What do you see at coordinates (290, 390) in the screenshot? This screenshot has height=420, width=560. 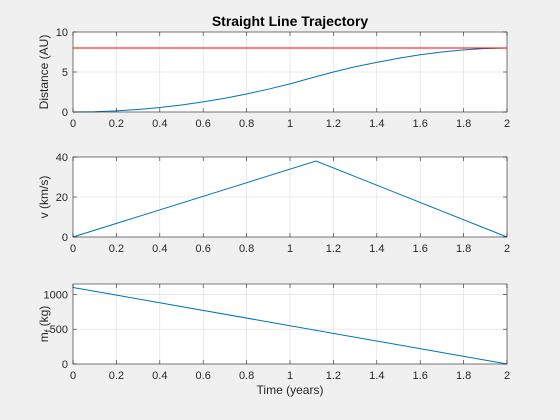 I see `x-axis-label: Time (years)` at bounding box center [290, 390].